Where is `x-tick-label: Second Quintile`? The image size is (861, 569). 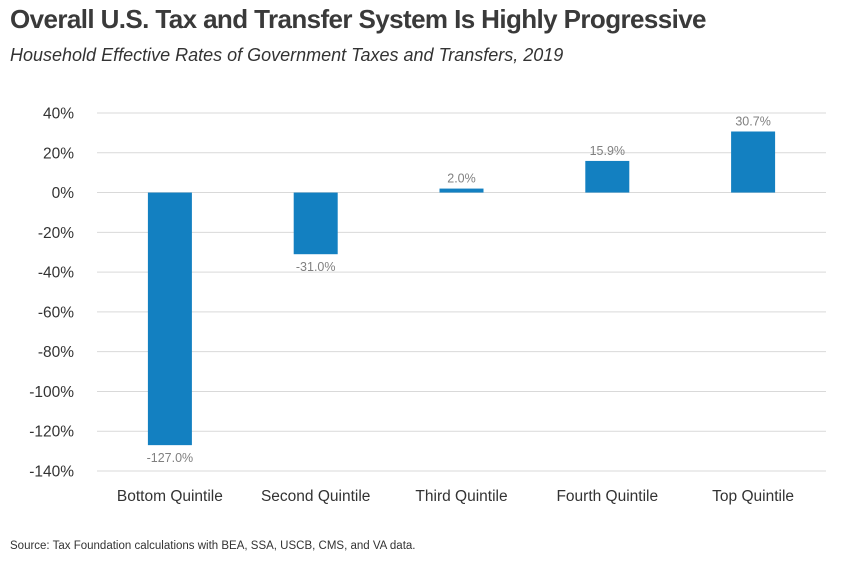 x-tick-label: Second Quintile is located at coordinates (315, 496).